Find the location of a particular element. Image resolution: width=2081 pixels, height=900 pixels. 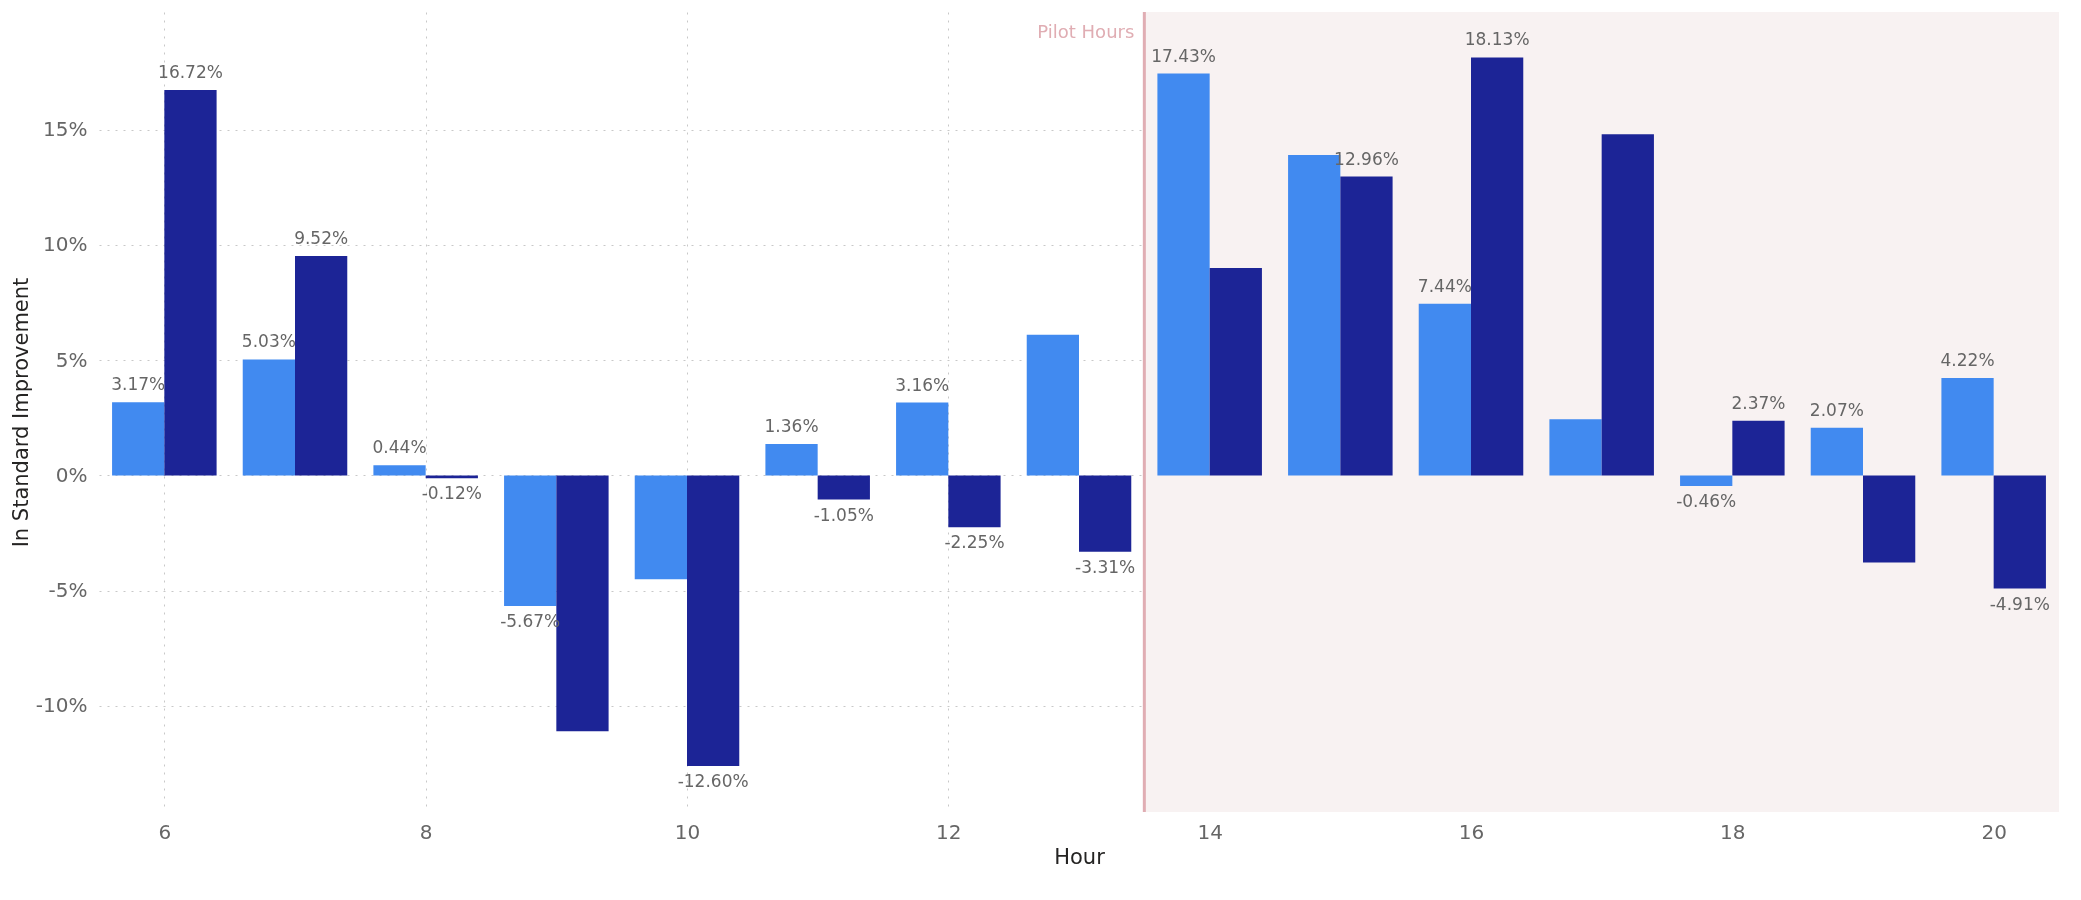

ref-line-label: Pilot Hours is located at coordinates (1086, 31).